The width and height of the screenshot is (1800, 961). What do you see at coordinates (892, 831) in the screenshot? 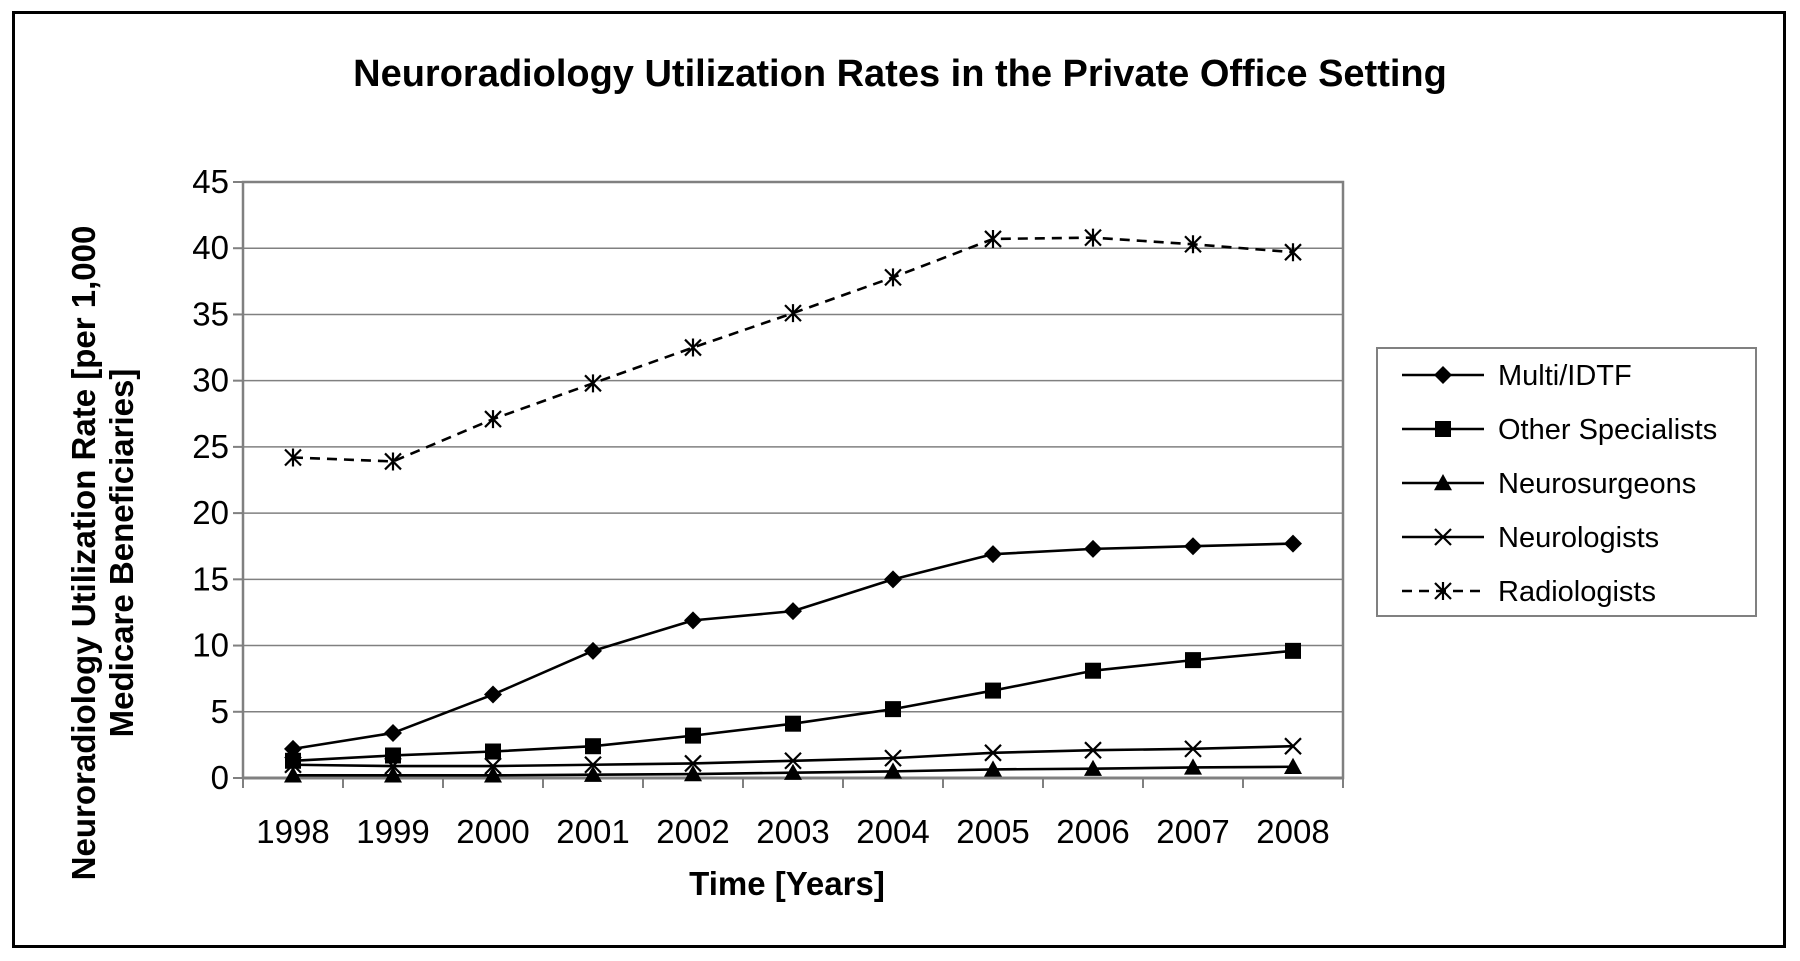
I see `x-tick-label: 2004` at bounding box center [892, 831].